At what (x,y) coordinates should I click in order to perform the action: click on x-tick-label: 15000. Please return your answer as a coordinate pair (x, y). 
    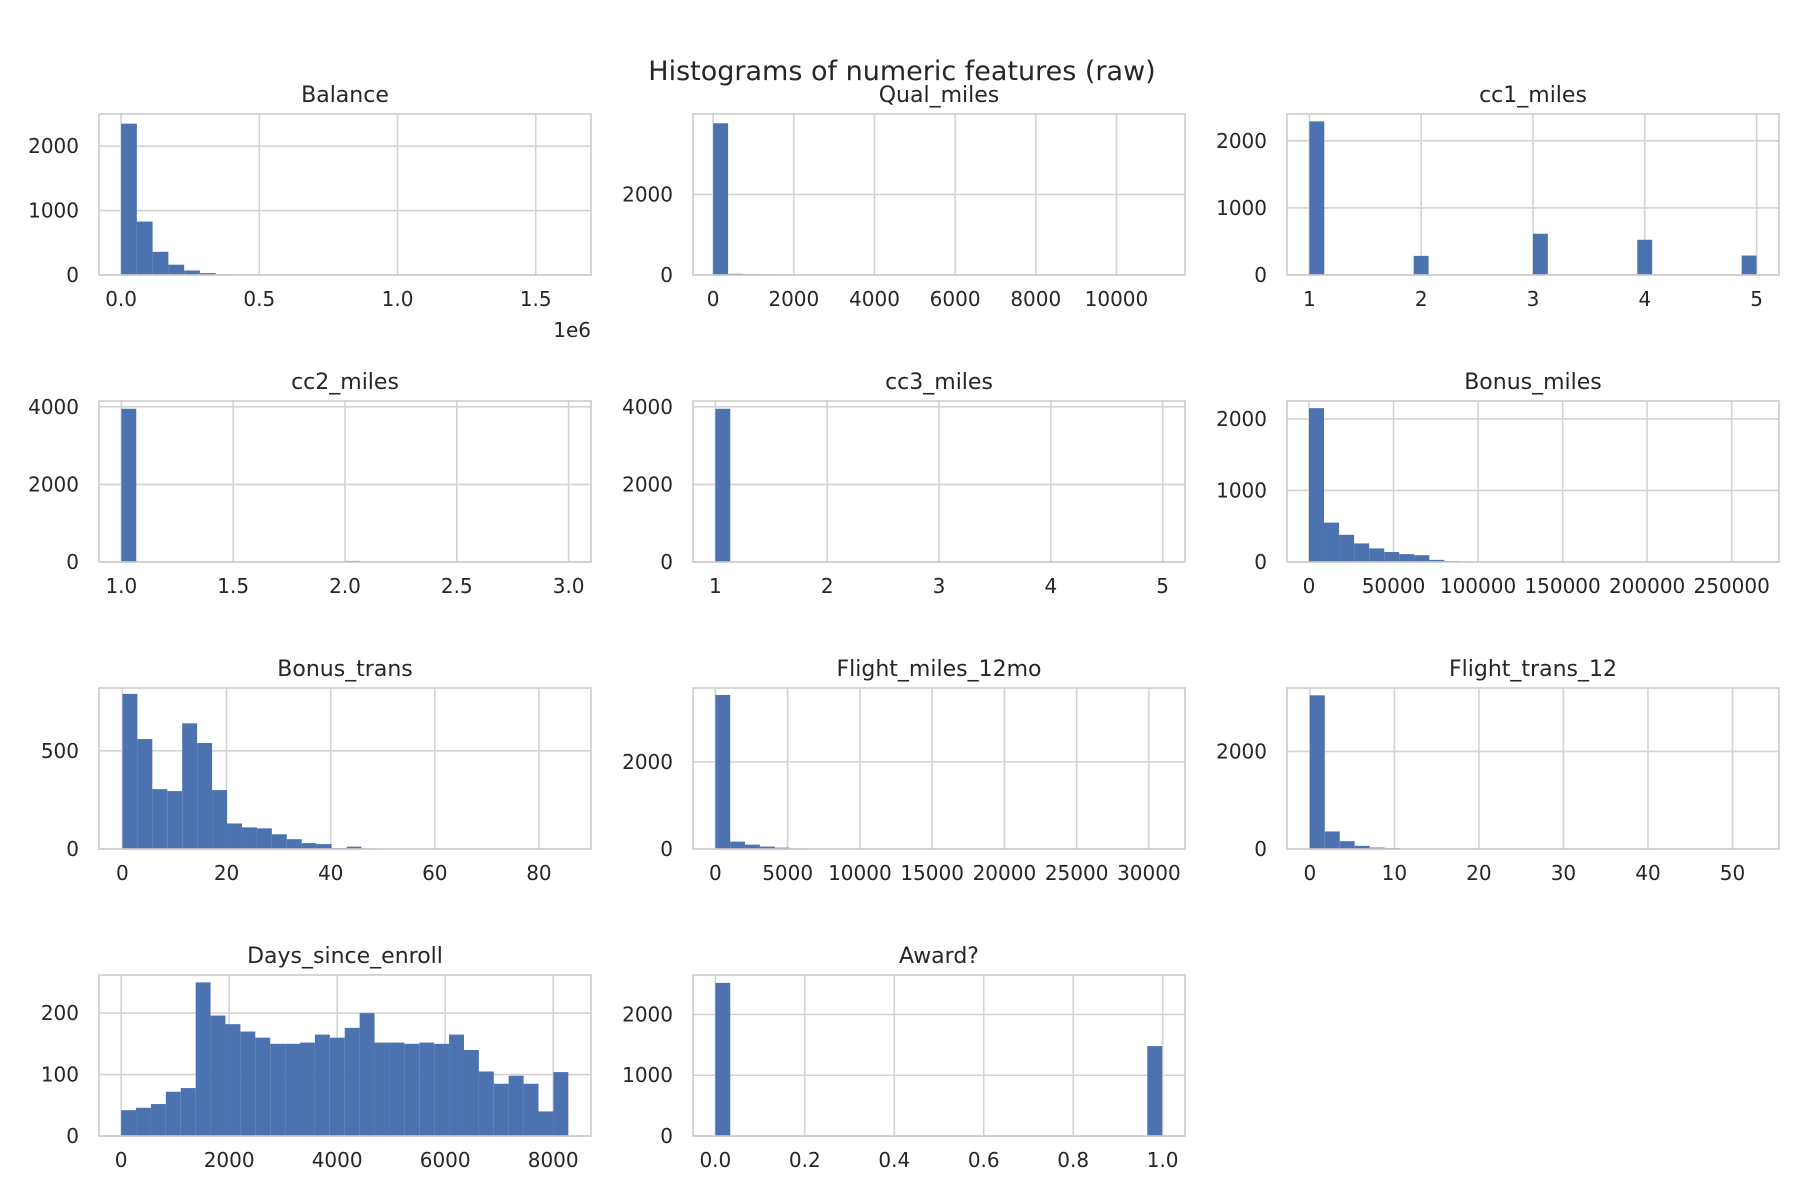
    Looking at the image, I should click on (932, 873).